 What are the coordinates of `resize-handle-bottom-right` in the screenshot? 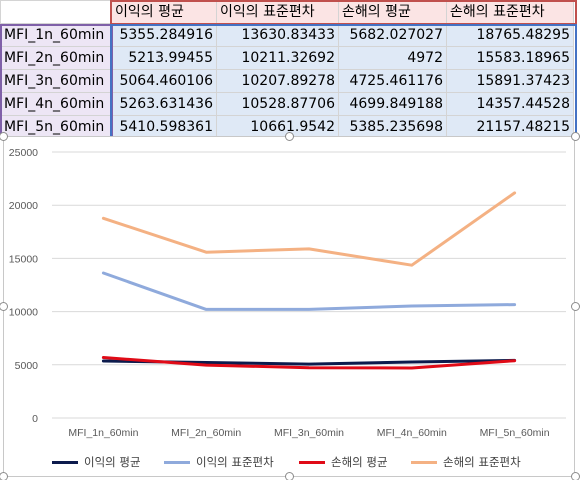 It's located at (575, 476).